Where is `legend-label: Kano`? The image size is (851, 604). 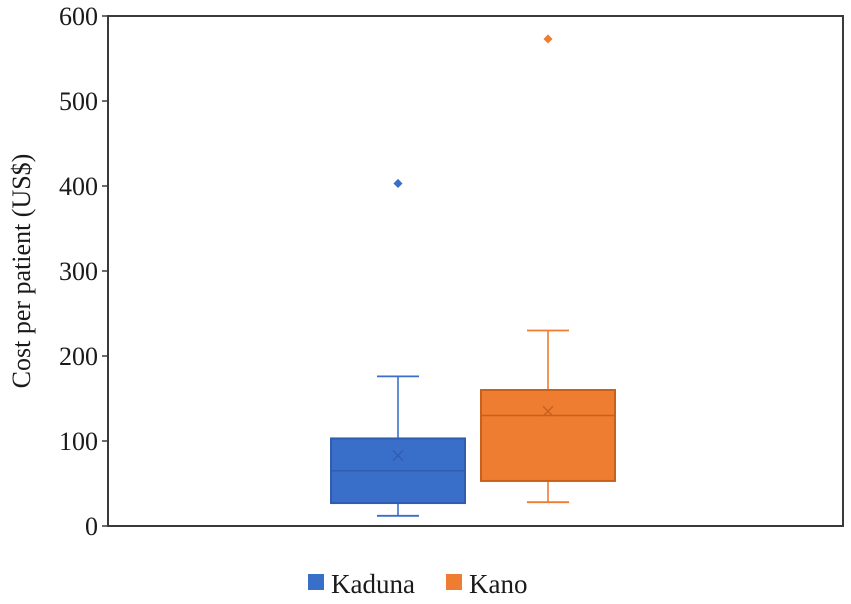
legend-label: Kano is located at coordinates (498, 584).